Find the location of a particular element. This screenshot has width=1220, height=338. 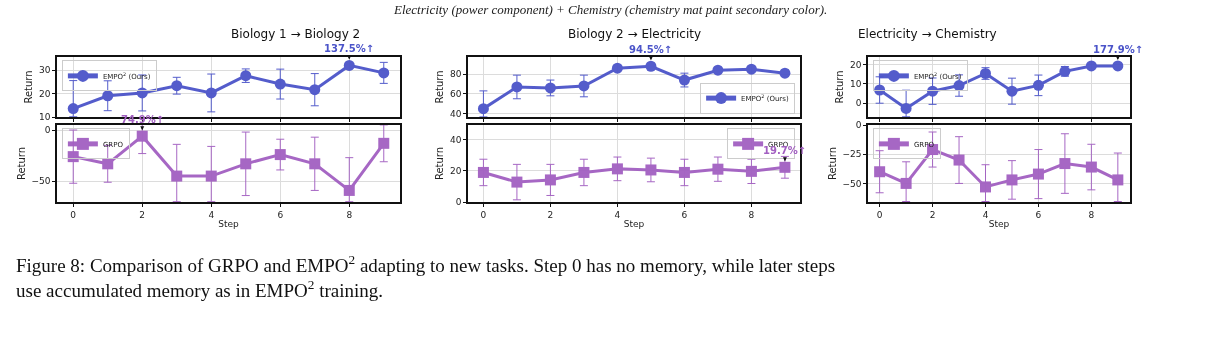

text: Electricity (power component) + Chemistry (chemistry mat paint secondary color). is located at coordinates (610, 9).